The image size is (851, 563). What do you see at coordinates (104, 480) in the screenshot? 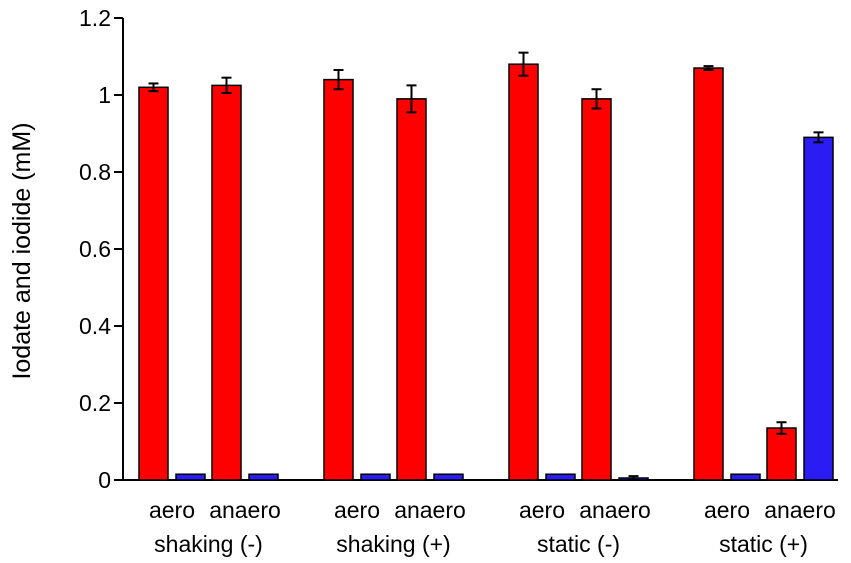
I see `y-tick-label: 0` at bounding box center [104, 480].